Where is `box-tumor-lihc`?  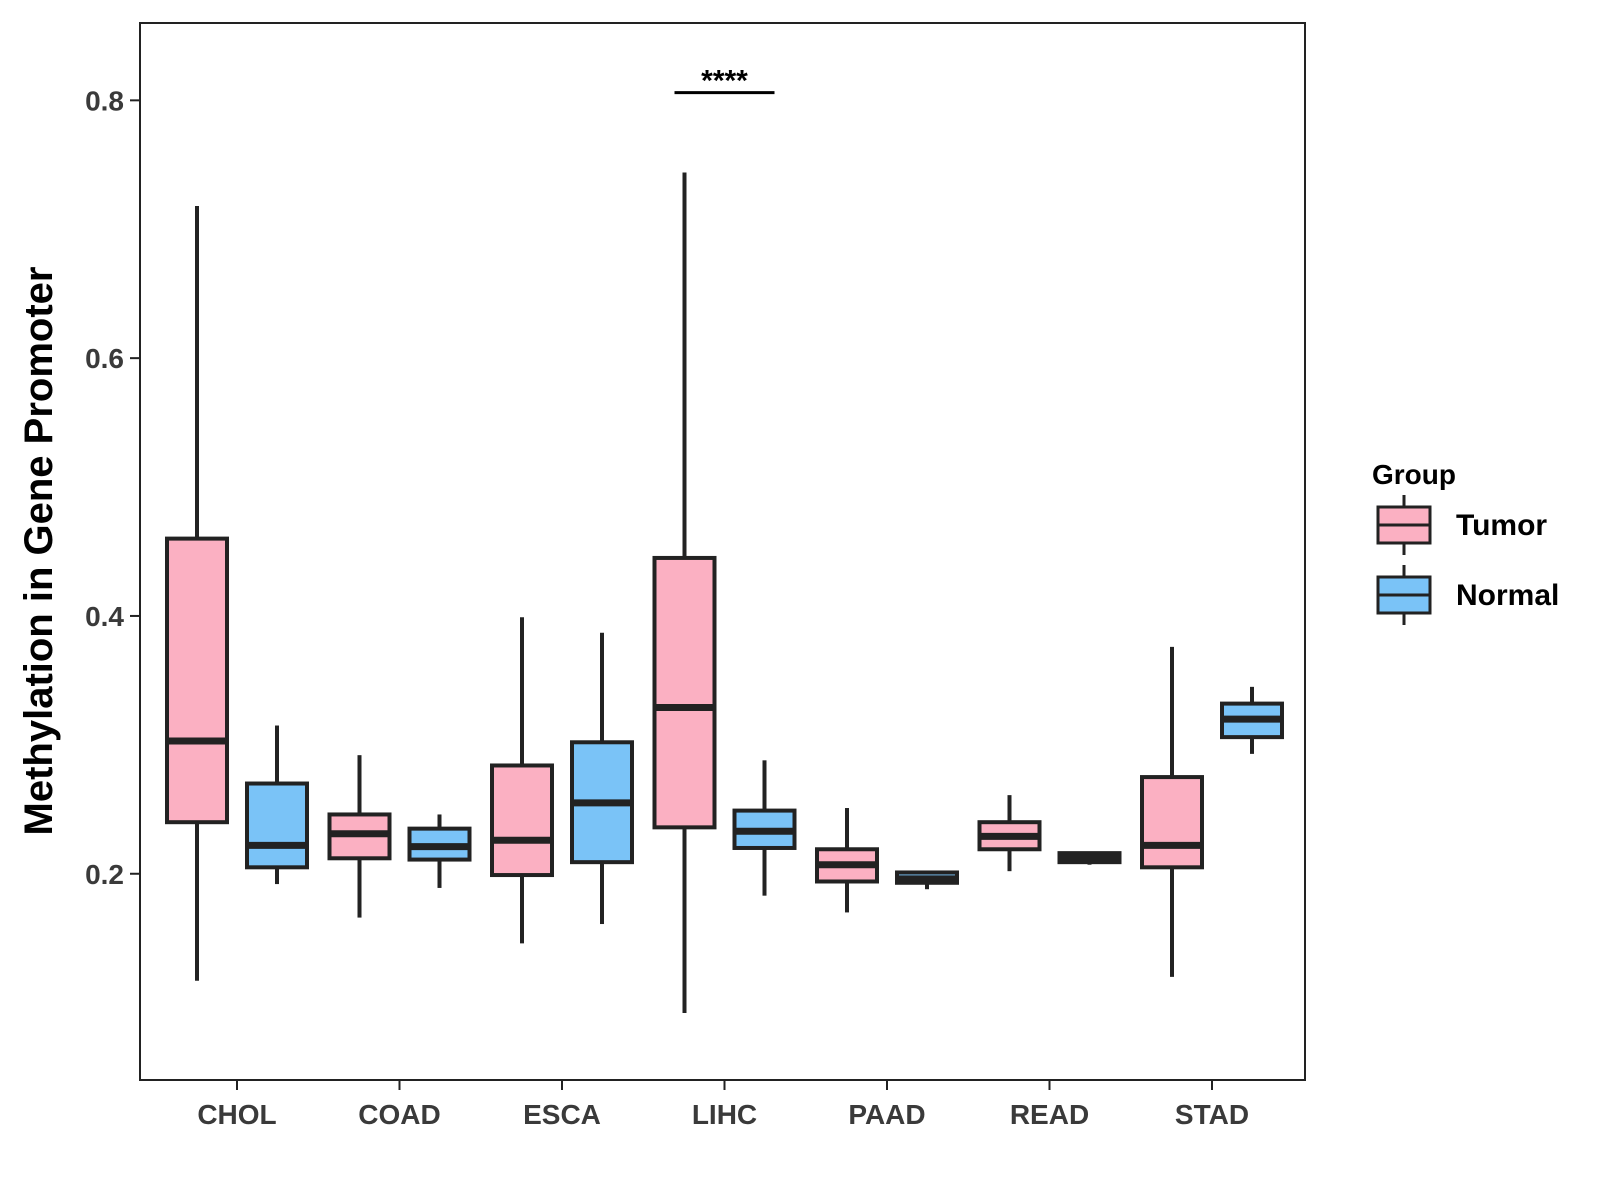
box-tumor-lihc is located at coordinates (684, 592).